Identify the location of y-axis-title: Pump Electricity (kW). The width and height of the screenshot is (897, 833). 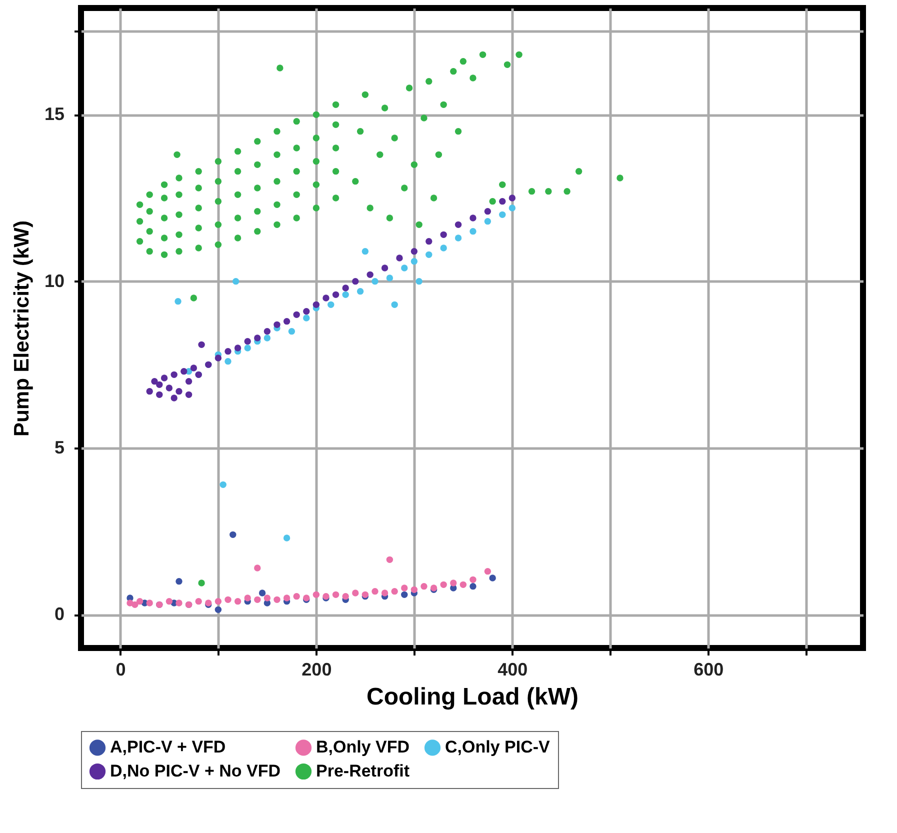
(22, 328).